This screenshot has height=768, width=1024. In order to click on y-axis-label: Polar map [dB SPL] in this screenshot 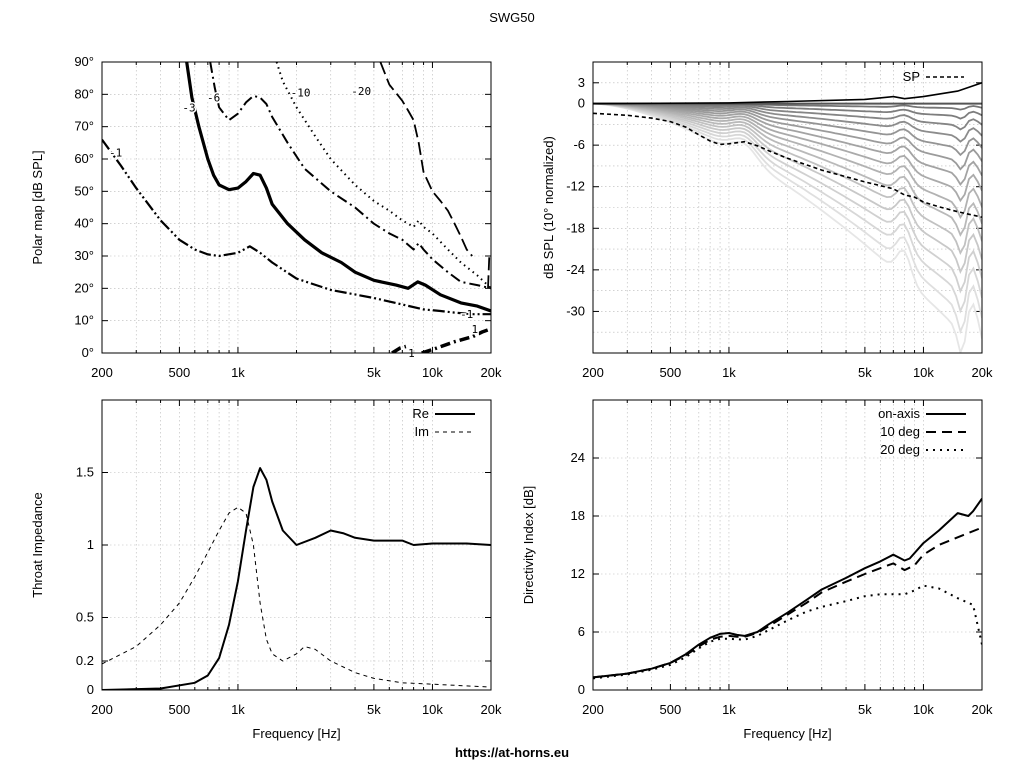, I will do `click(37, 207)`.